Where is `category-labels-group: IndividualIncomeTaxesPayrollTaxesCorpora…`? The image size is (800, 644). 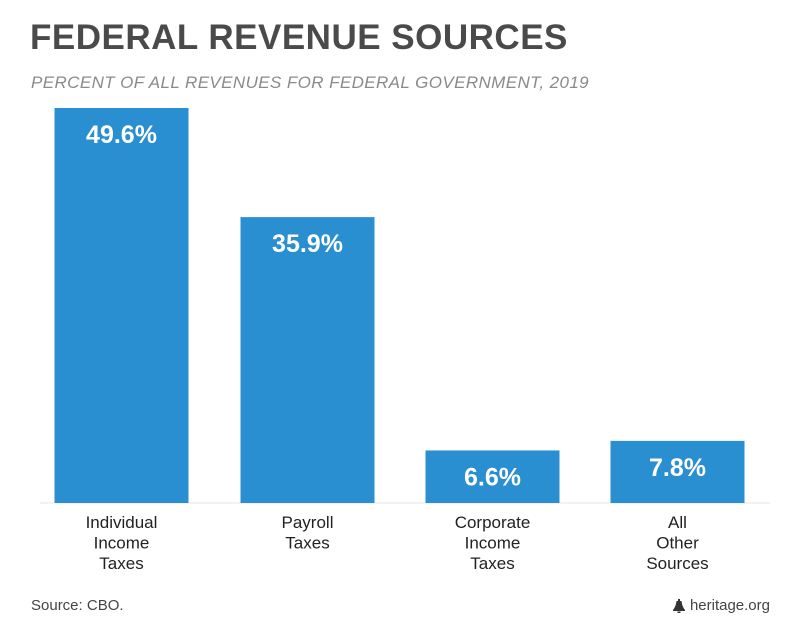
category-labels-group: IndividualIncomeTaxesPayrollTaxesCorpora… is located at coordinates (397, 543).